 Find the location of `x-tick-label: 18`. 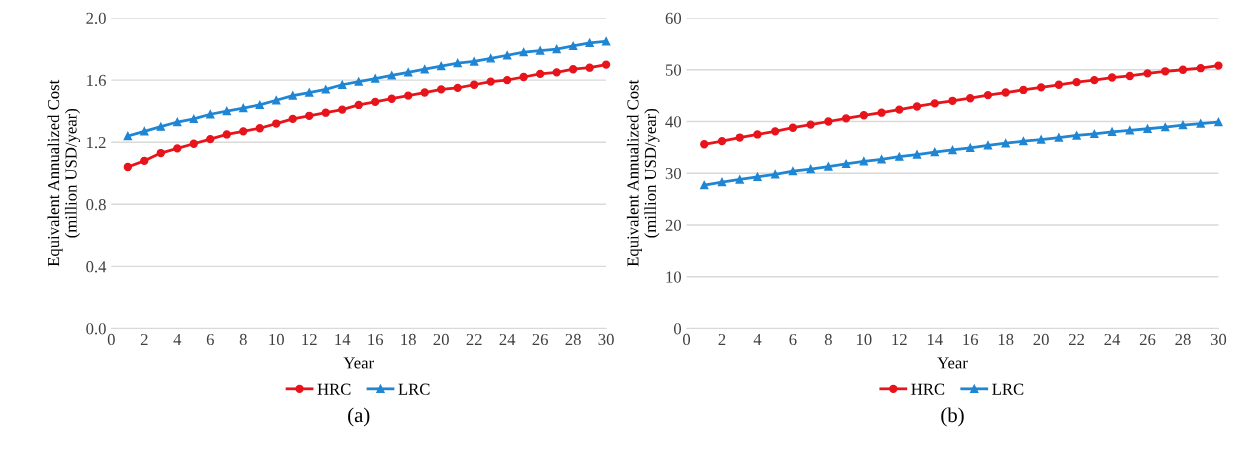

x-tick-label: 18 is located at coordinates (408, 339).